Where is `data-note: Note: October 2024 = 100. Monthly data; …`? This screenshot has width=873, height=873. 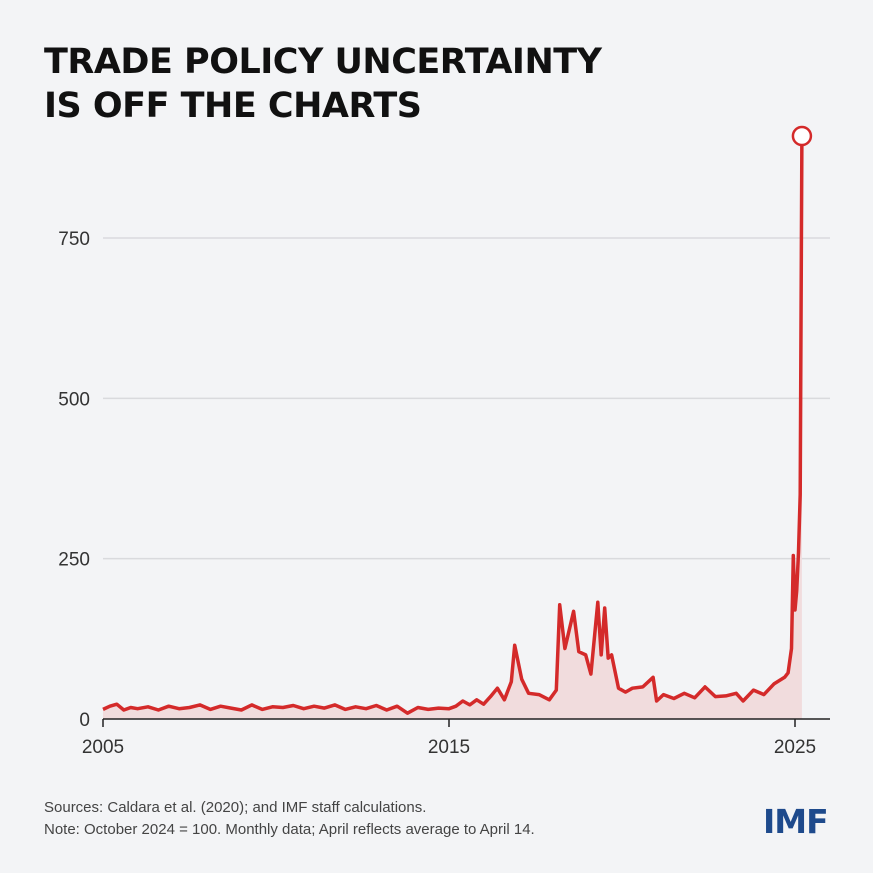 data-note: Note: October 2024 = 100. Monthly data; … is located at coordinates (289, 829).